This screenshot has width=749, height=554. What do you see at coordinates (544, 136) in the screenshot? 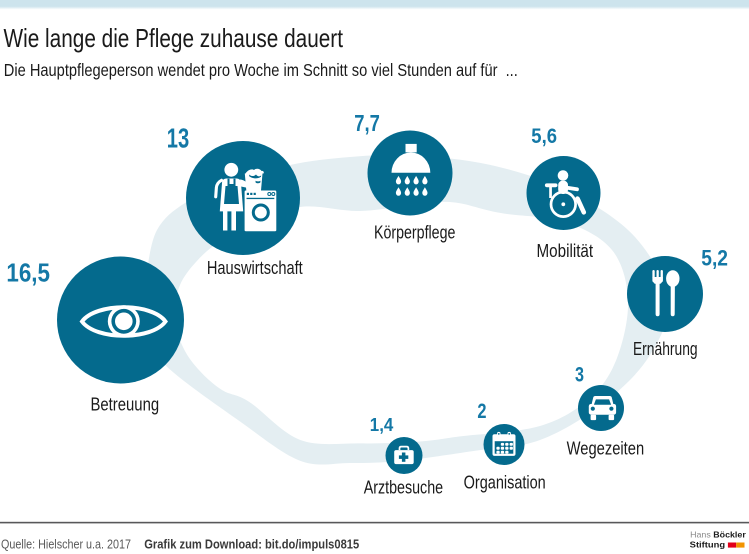
I see `svg-text: 5,6` at bounding box center [544, 136].